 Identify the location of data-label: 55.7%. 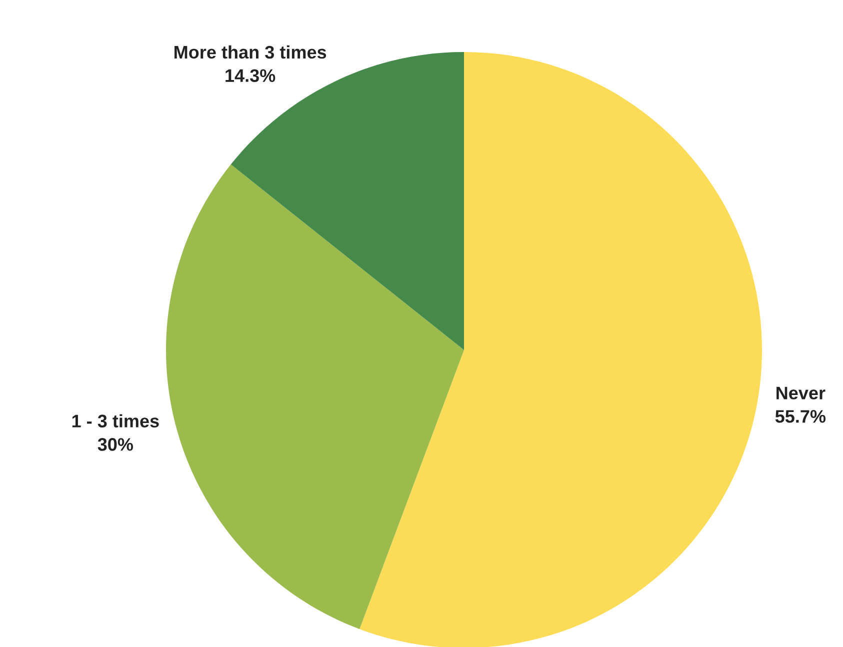
(800, 416).